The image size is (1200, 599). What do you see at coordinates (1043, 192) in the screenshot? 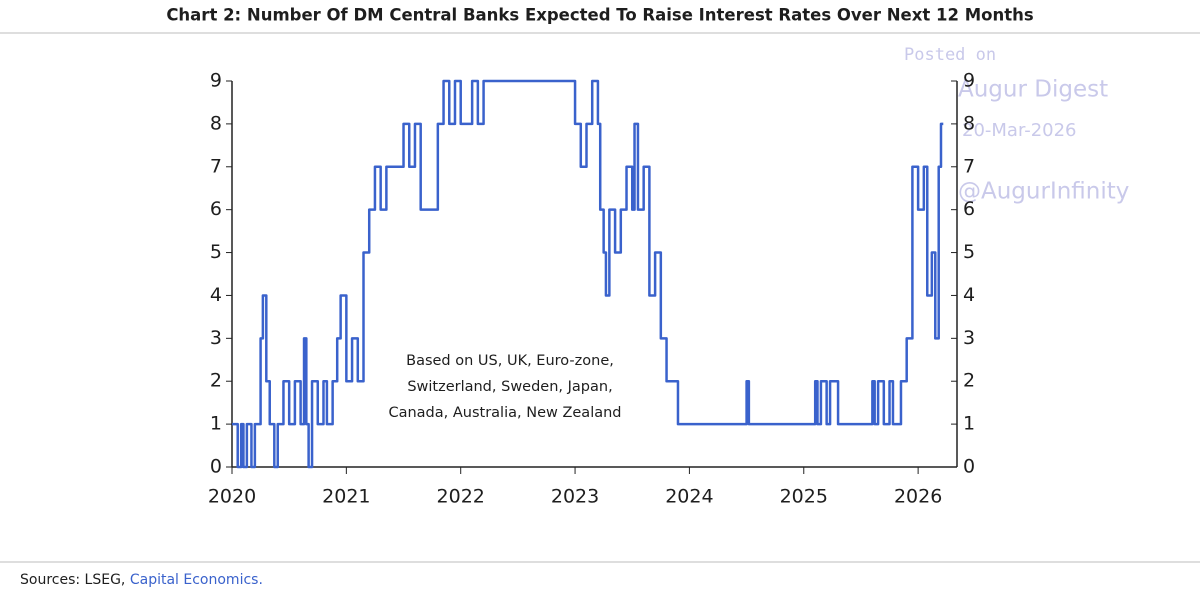
I see `watermark: @AugurInfinity` at bounding box center [1043, 192].